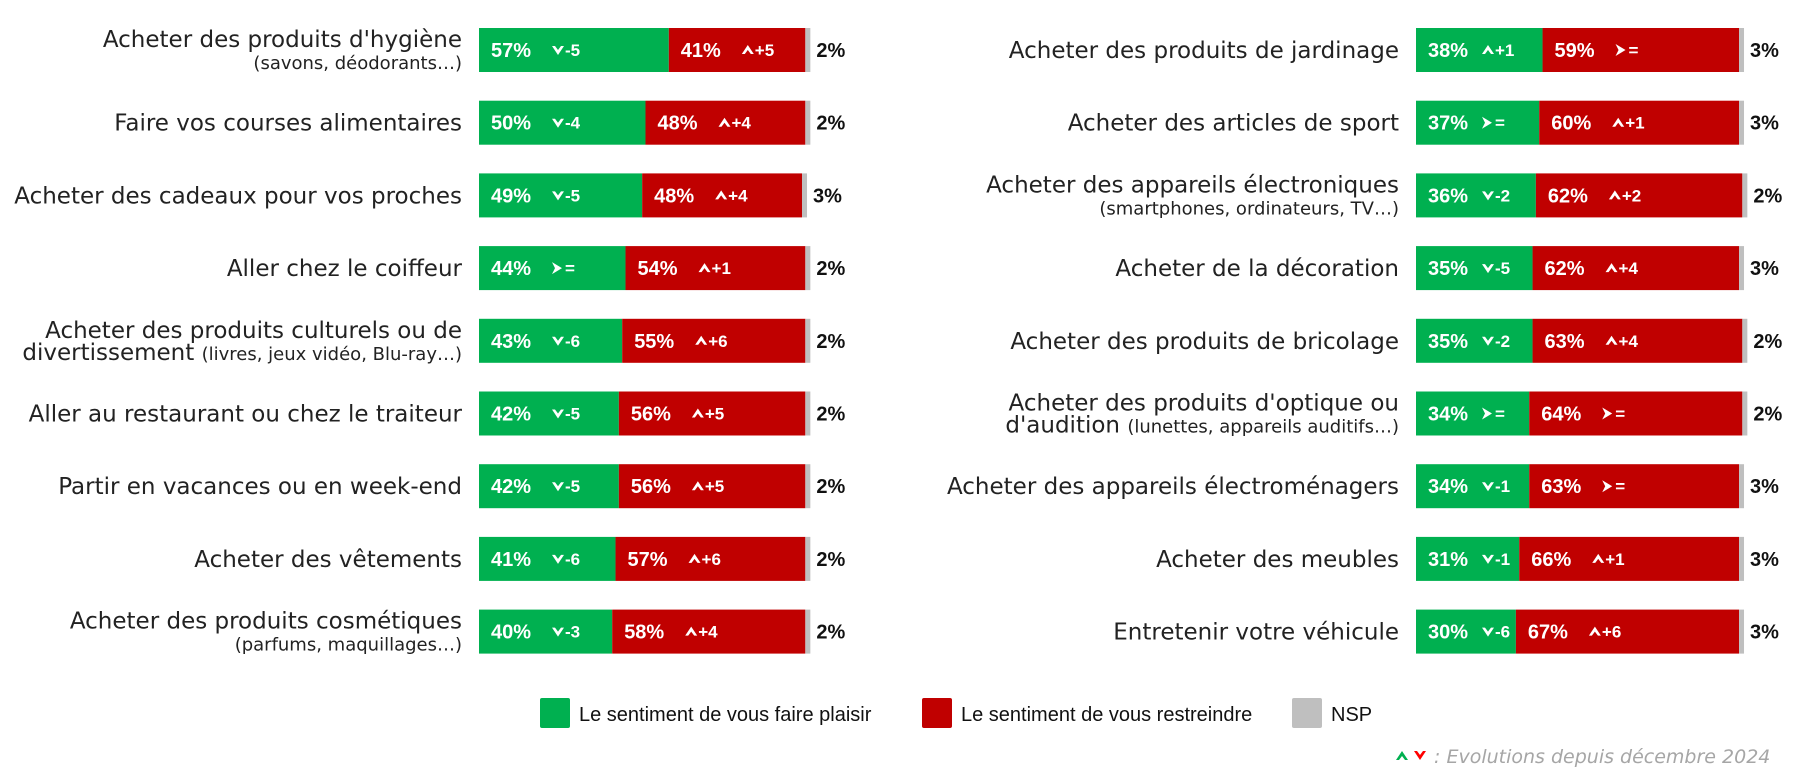 Image resolution: width=1807 pixels, height=768 pixels. What do you see at coordinates (721, 268) in the screenshot?
I see `evolution-label-restreindre: +1` at bounding box center [721, 268].